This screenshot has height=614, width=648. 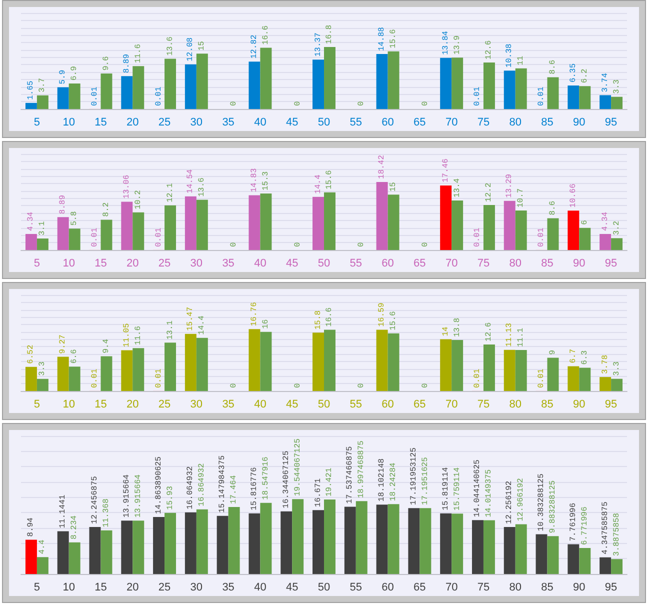 I want to click on data-label: 14.863890625, so click(x=159, y=485).